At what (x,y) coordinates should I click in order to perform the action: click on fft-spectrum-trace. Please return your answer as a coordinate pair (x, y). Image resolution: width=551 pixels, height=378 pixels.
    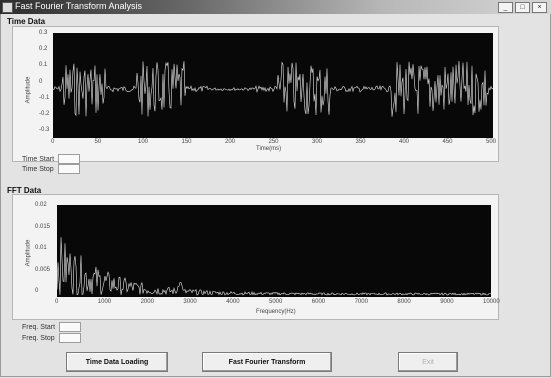
    Looking at the image, I should click on (274, 266).